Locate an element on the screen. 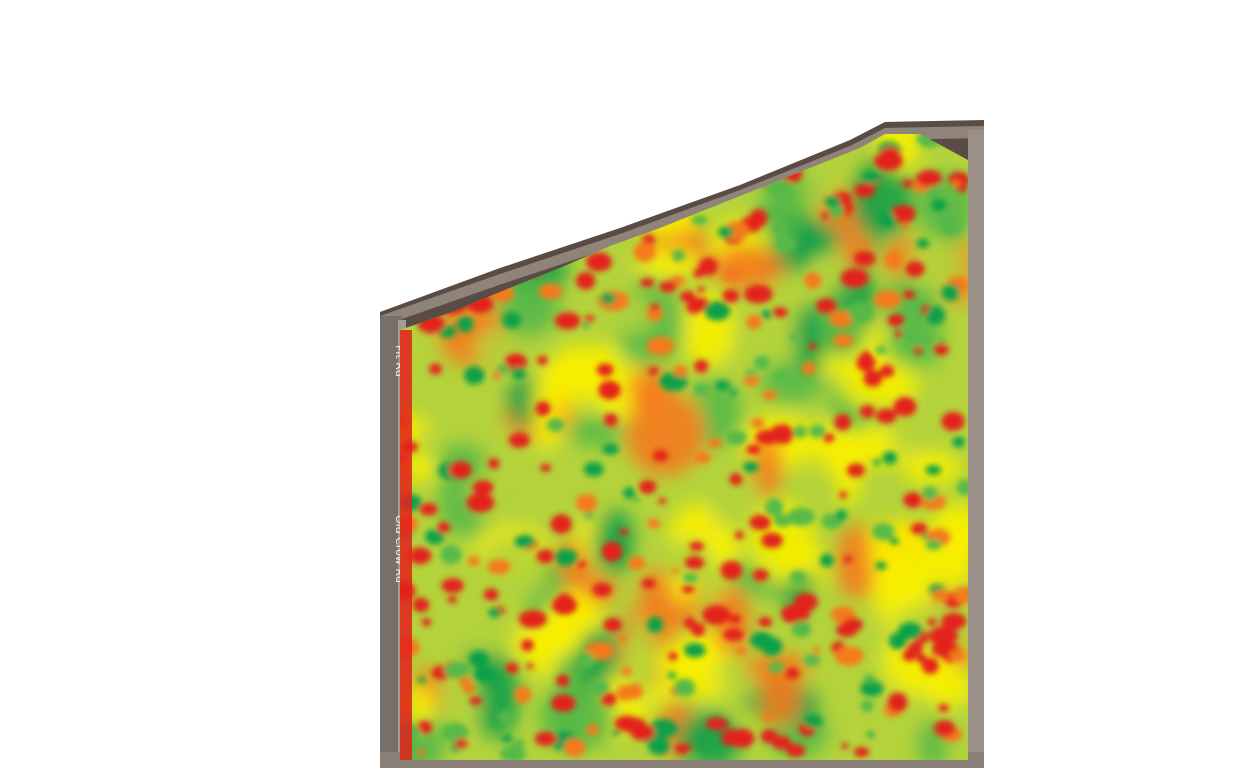 The width and height of the screenshot is (1248, 768). west-road is located at coordinates (391, 542).